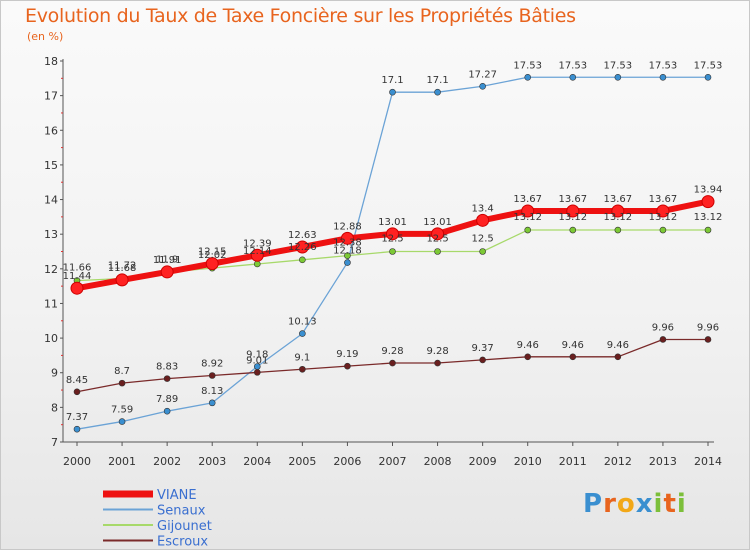 The width and height of the screenshot is (750, 550). What do you see at coordinates (51, 61) in the screenshot?
I see `y-tick-label: 18` at bounding box center [51, 61].